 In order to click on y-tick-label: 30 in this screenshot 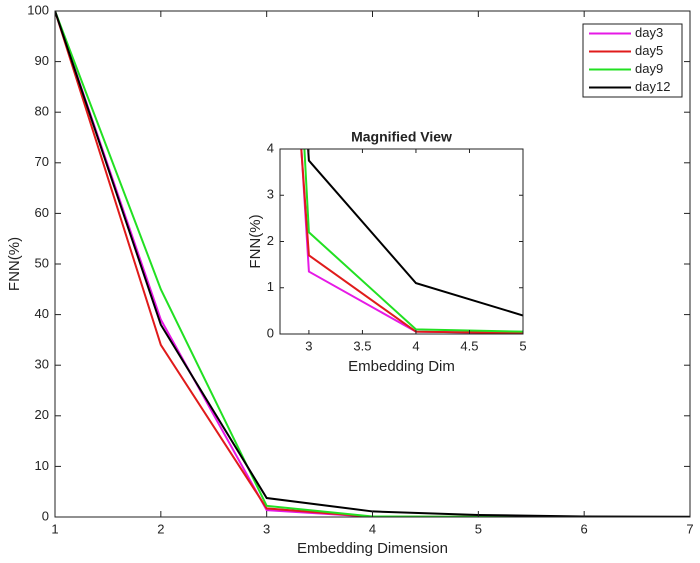, I will do `click(42, 364)`.